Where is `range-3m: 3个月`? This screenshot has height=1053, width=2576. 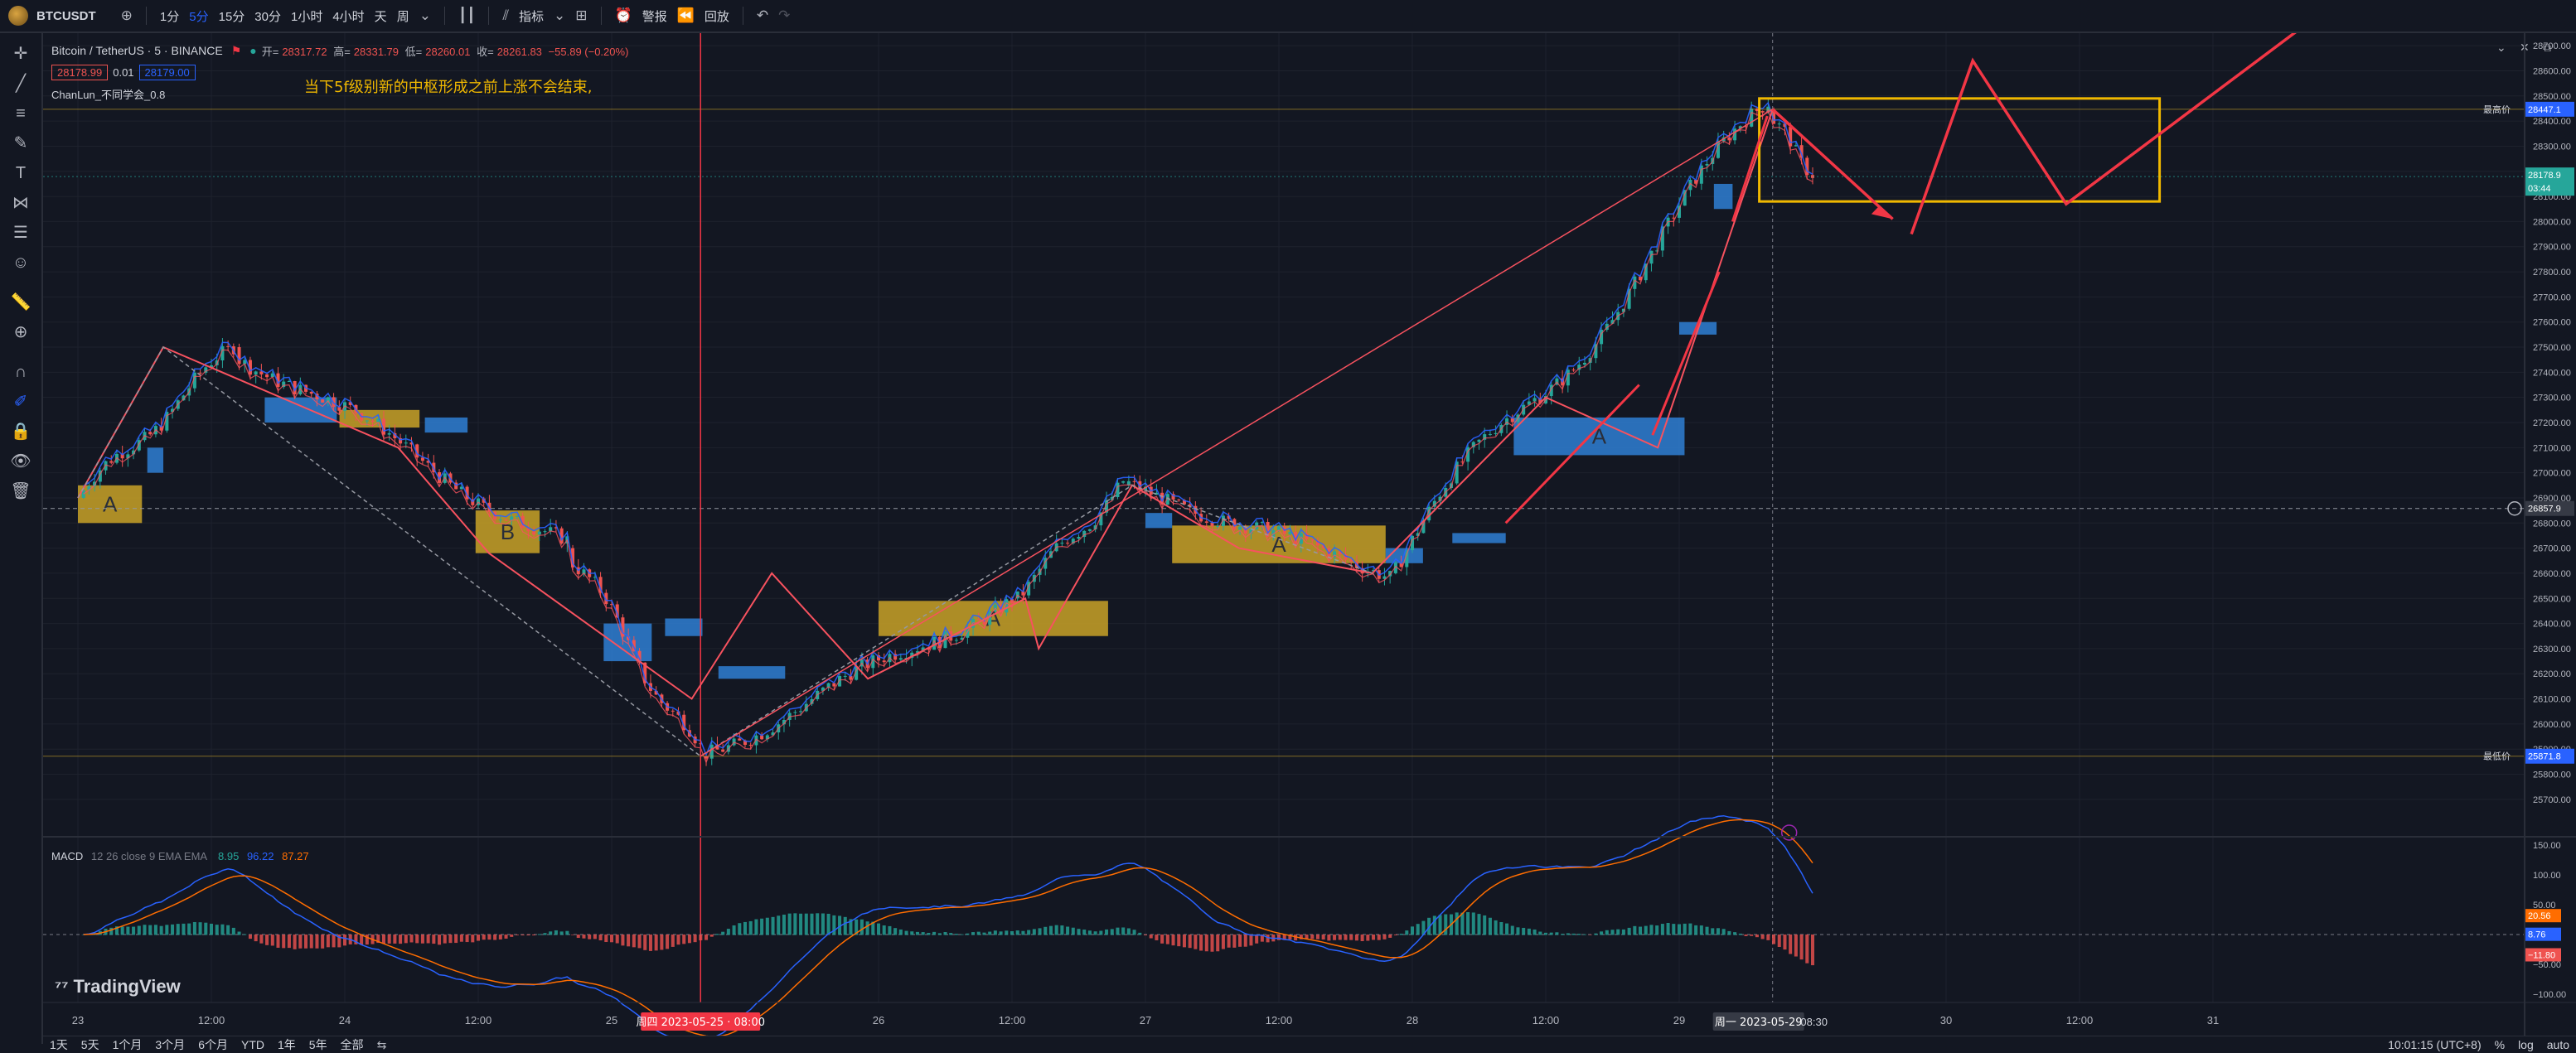
range-3m: 3个月 is located at coordinates (170, 1044).